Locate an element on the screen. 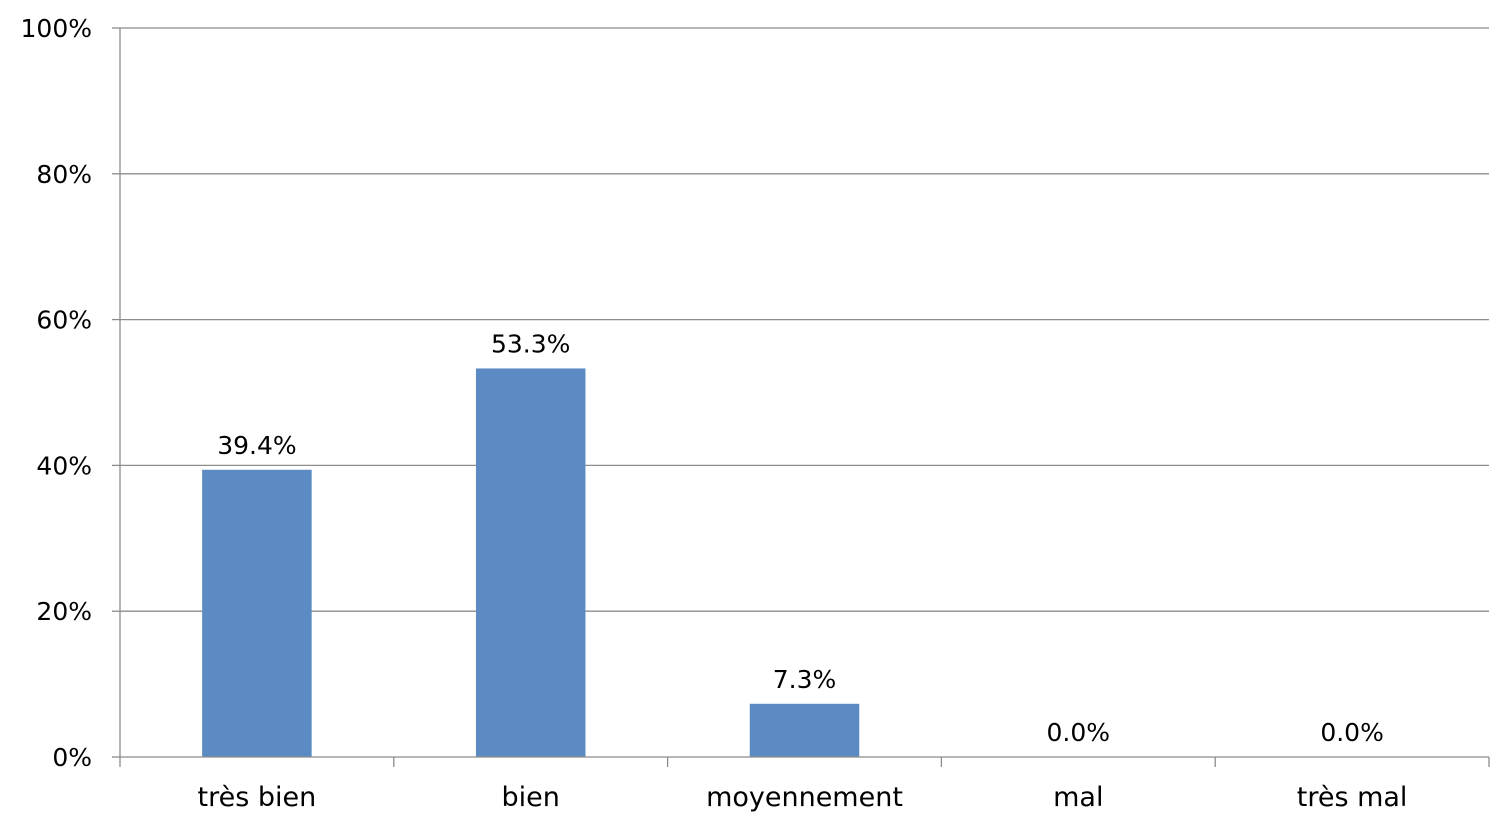  x-tick-label: très mal is located at coordinates (1352, 797).